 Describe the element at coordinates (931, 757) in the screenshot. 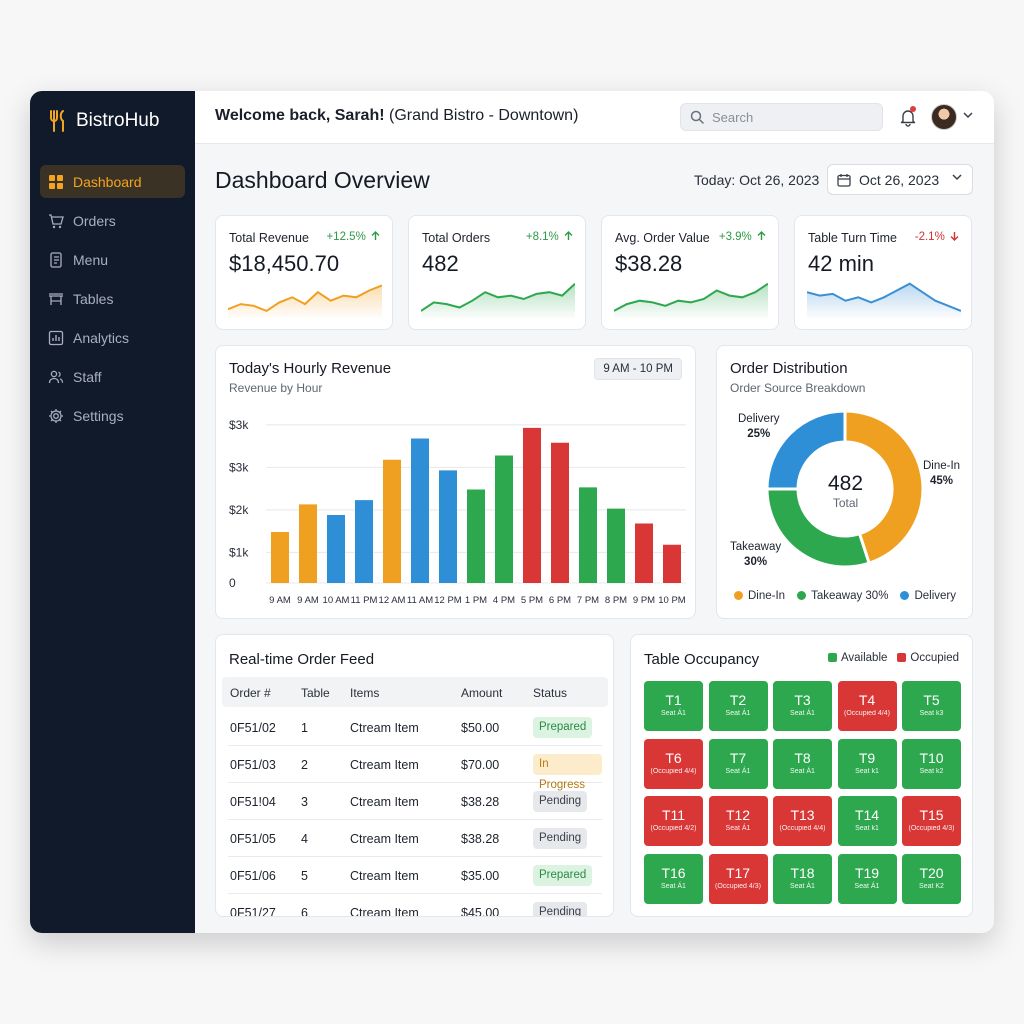

I see `table-name: T10` at that location.